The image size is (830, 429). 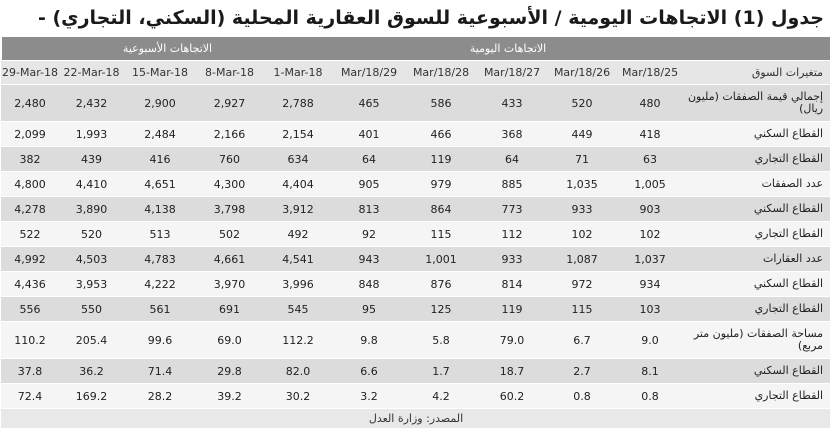 I want to click on daily-value-cell: 979, so click(x=441, y=184).